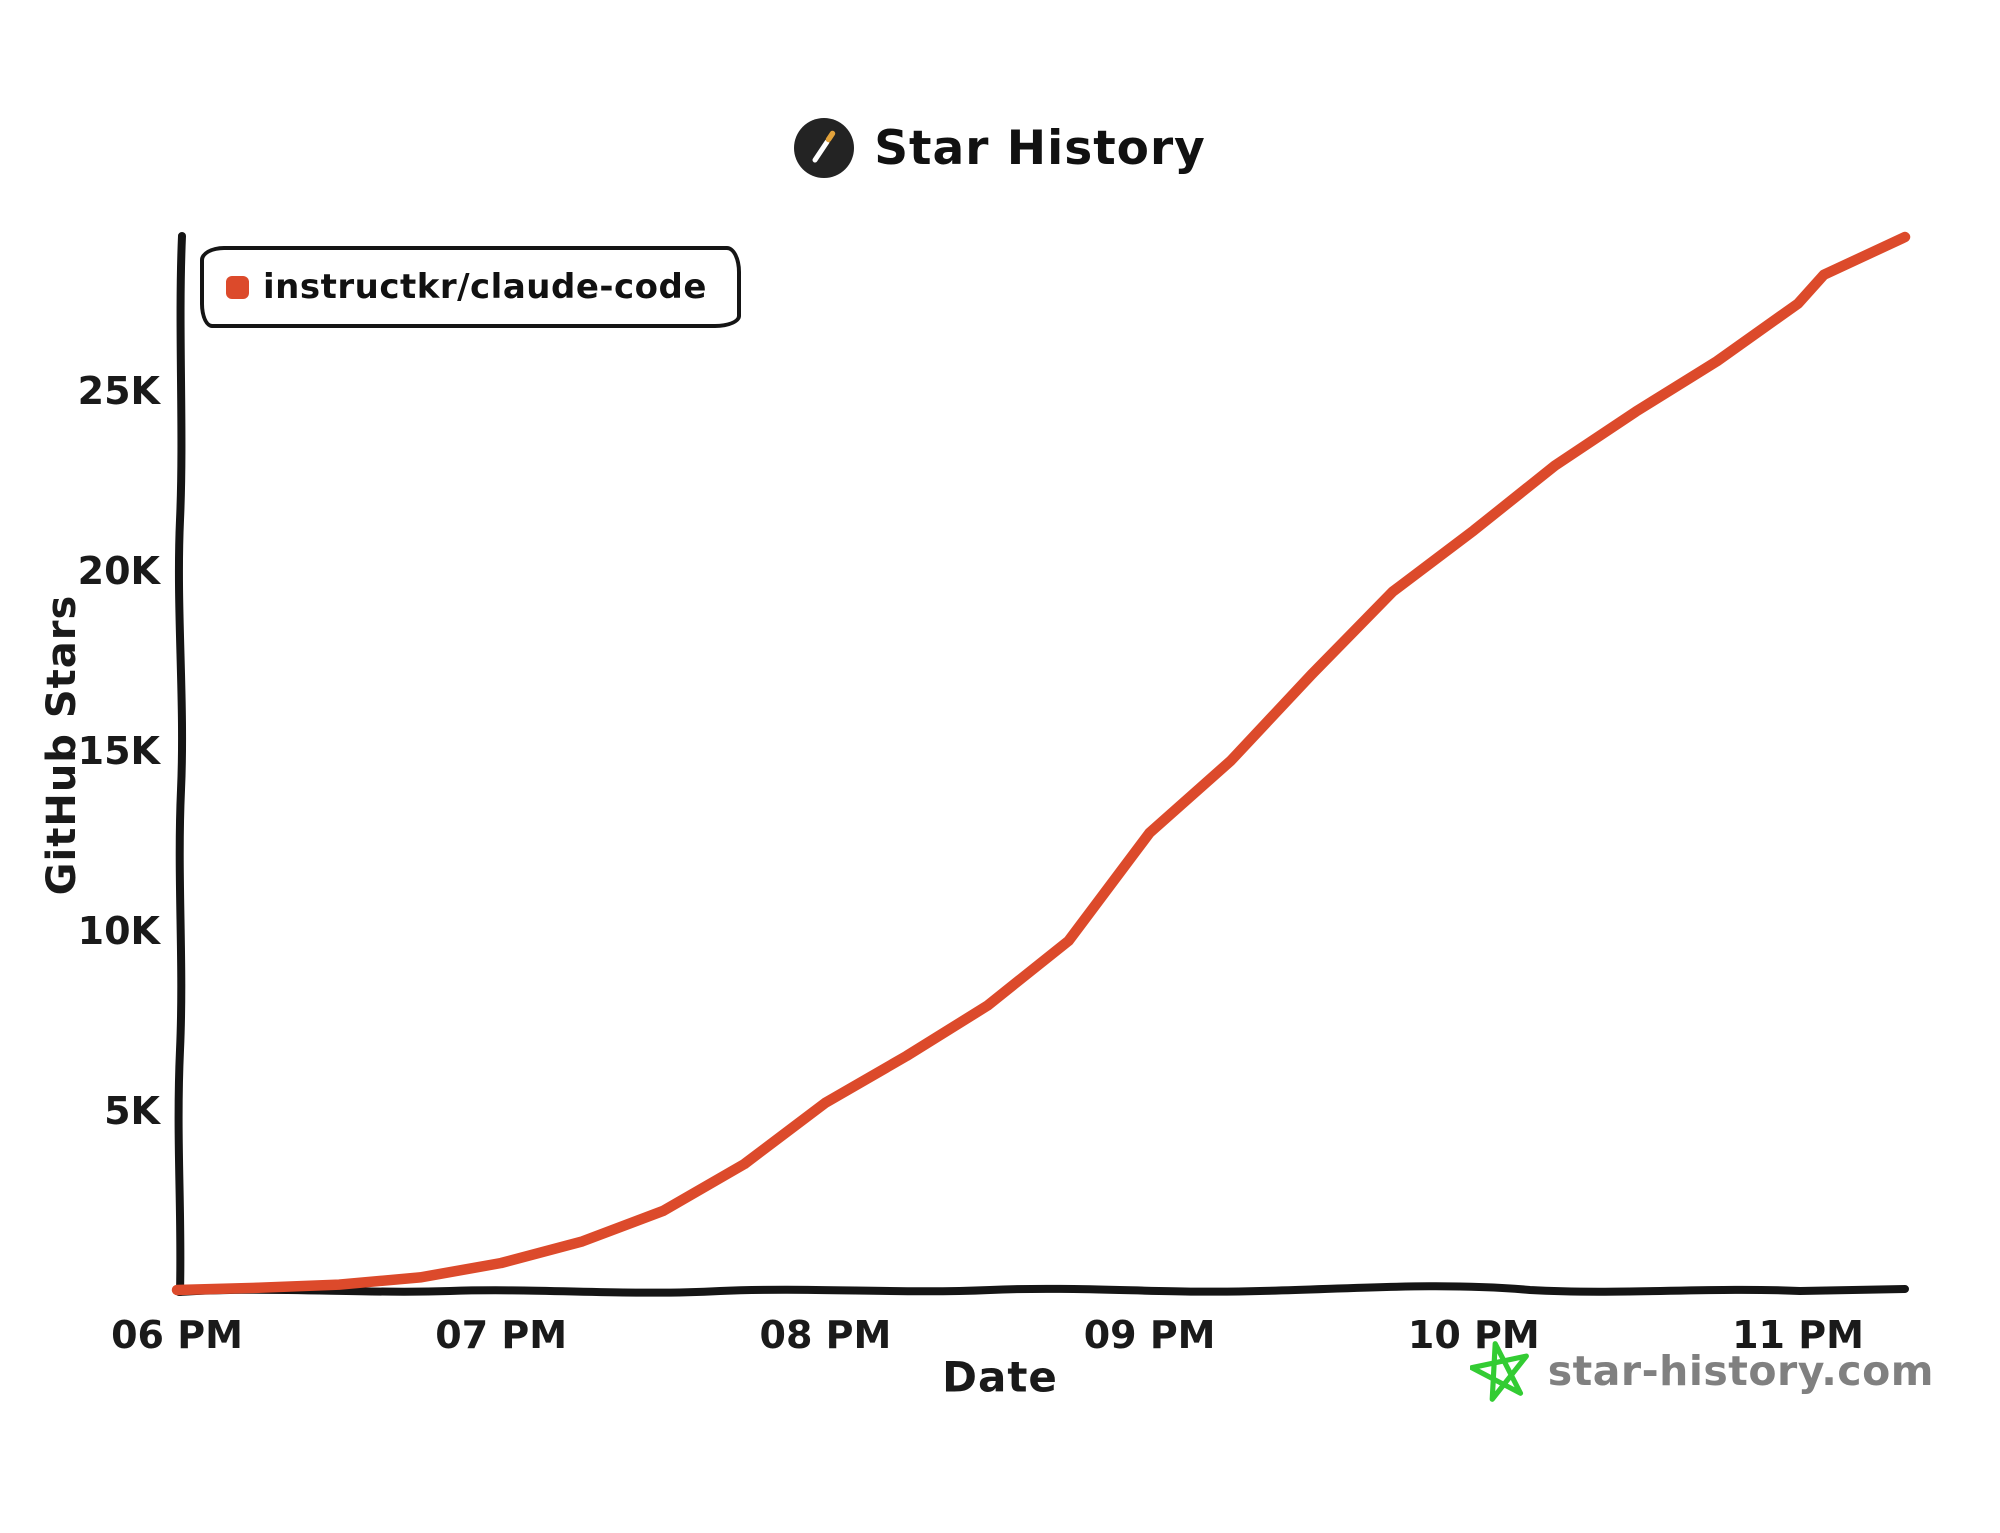 This screenshot has width=2000, height=1533. What do you see at coordinates (485, 287) in the screenshot?
I see `legend-series-label: instructkr/claude-code` at bounding box center [485, 287].